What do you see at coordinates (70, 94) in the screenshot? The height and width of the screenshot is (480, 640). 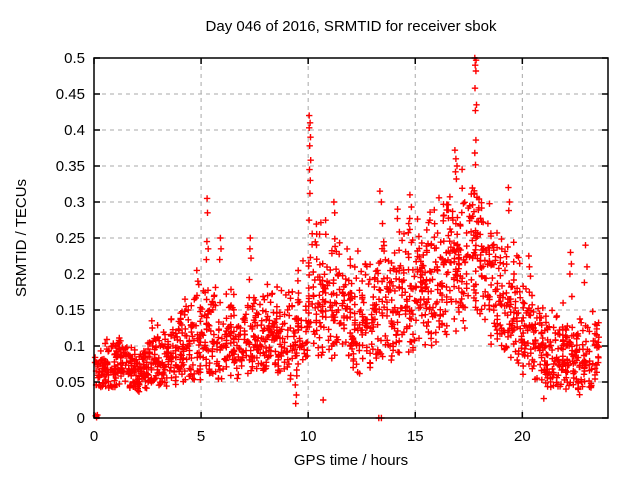 I see `y-tick-label: 0.45` at bounding box center [70, 94].